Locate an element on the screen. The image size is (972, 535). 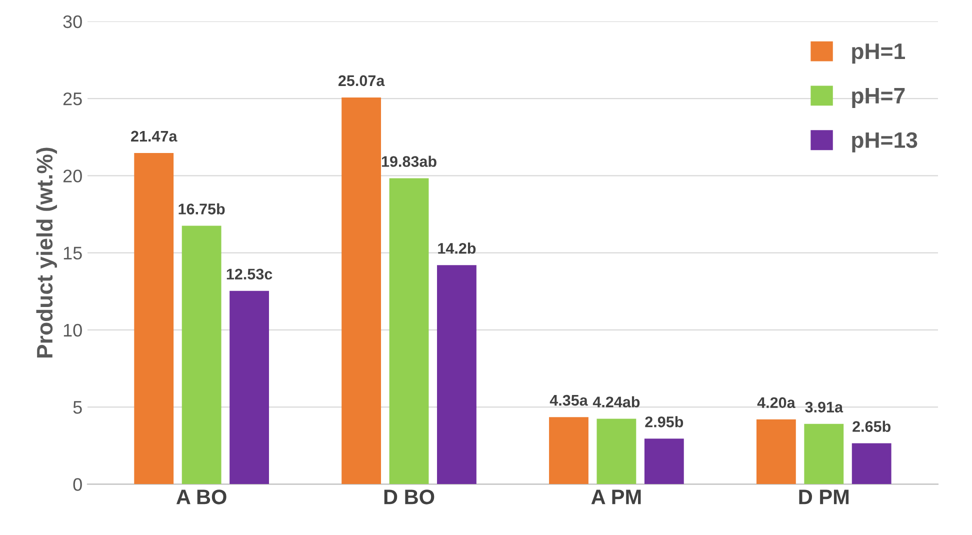
data-label: 4.35a is located at coordinates (569, 400).